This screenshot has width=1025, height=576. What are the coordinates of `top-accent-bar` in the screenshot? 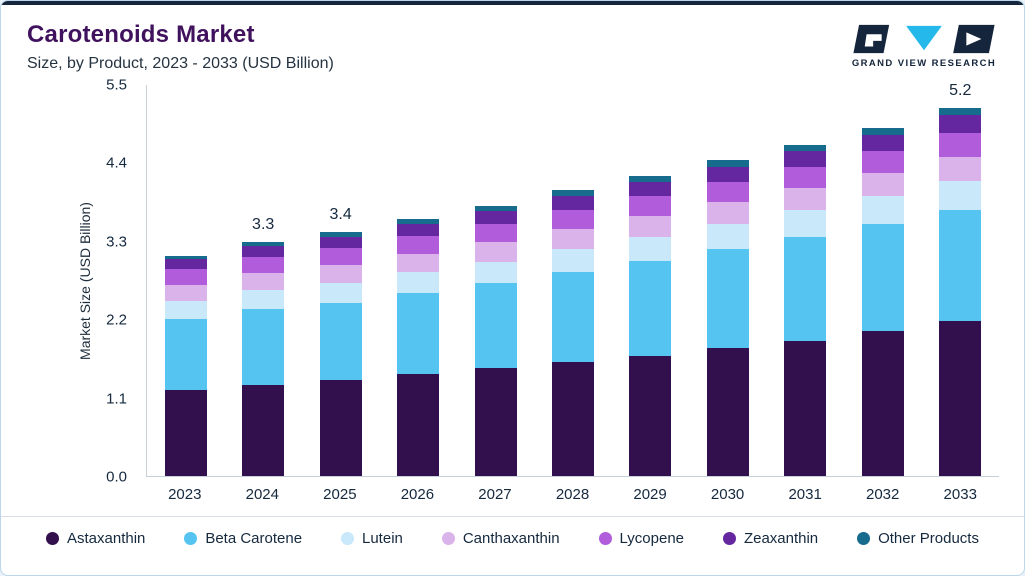 It's located at (512, 3).